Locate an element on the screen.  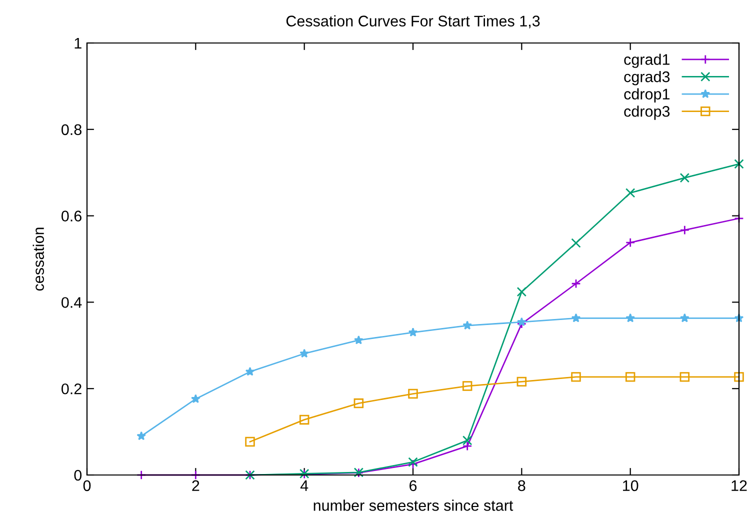
chart-title: Cessation Curves For Start Times 1,3 is located at coordinates (413, 21).